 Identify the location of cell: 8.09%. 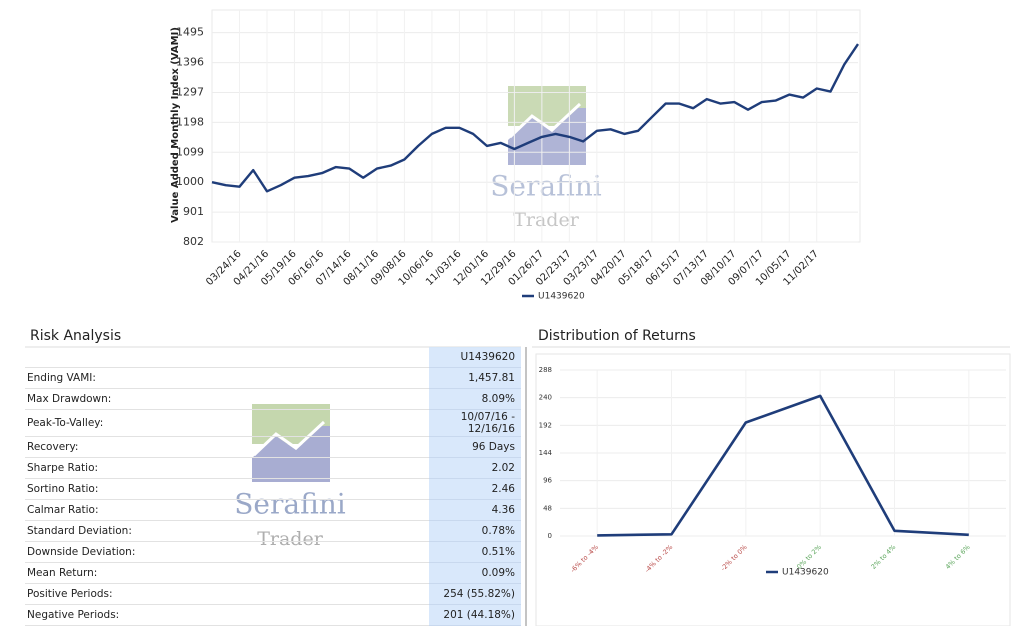
(475, 399).